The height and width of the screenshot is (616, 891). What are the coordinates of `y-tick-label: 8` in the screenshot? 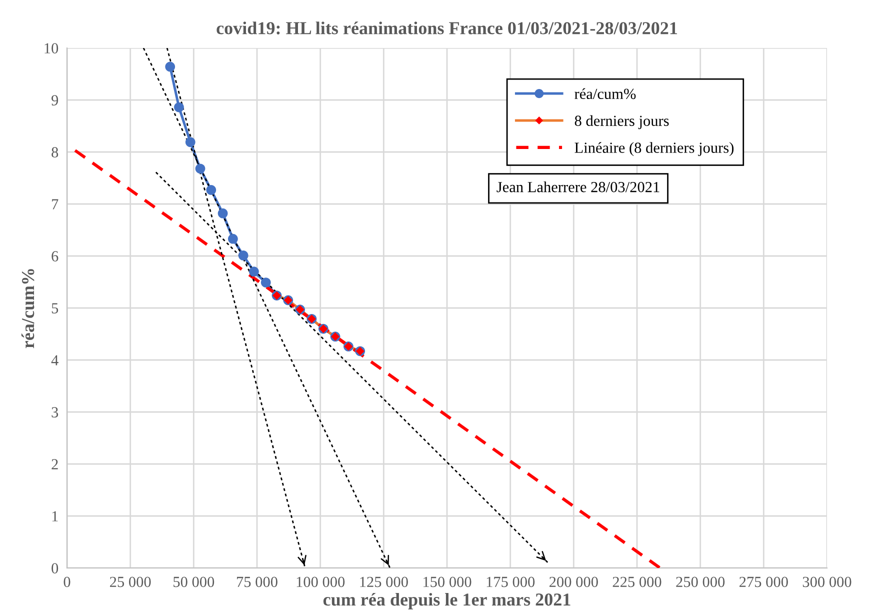 It's located at (55, 152).